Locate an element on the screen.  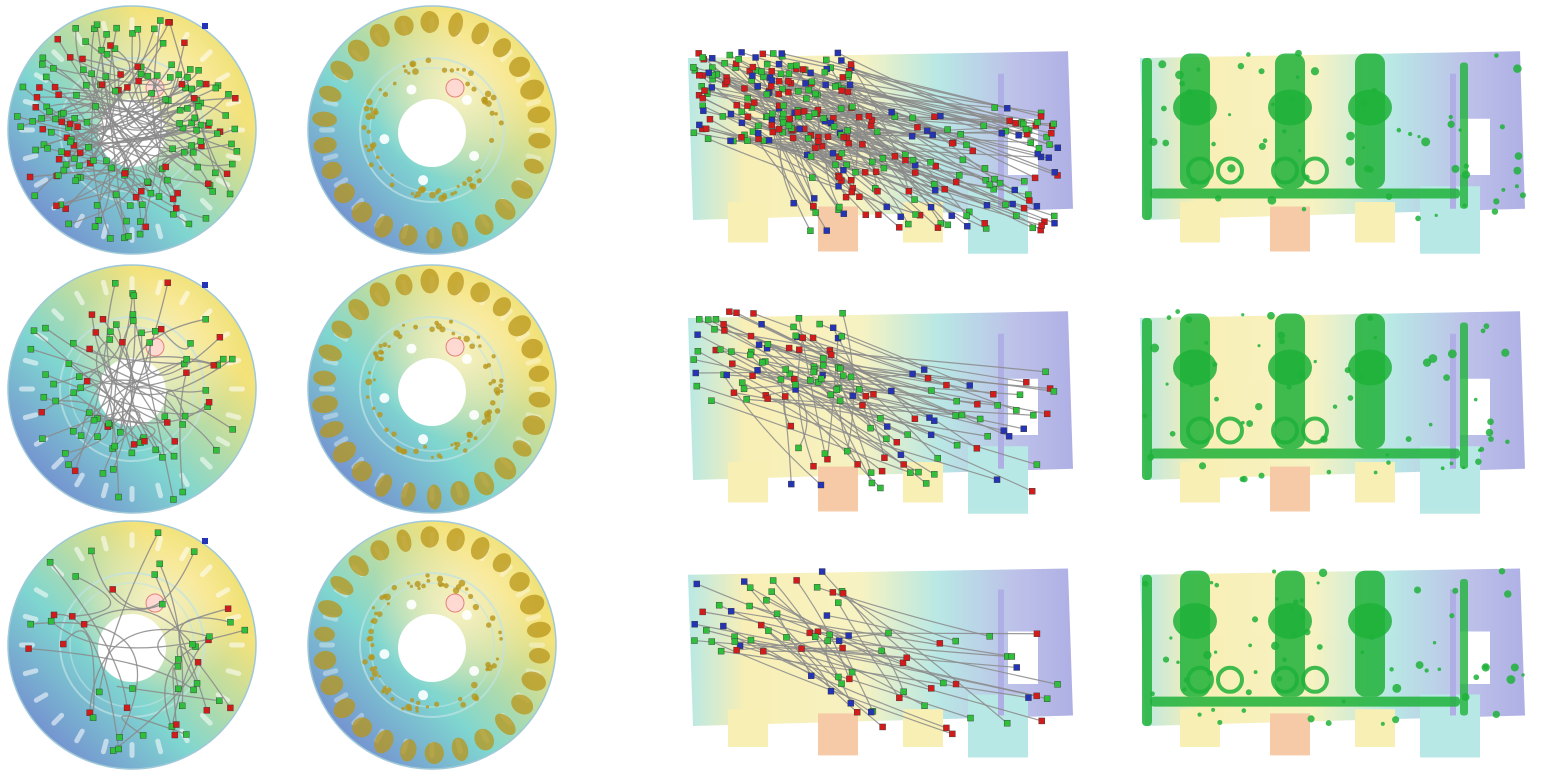
block-surface-row1 is located at coordinates (1330, 152).